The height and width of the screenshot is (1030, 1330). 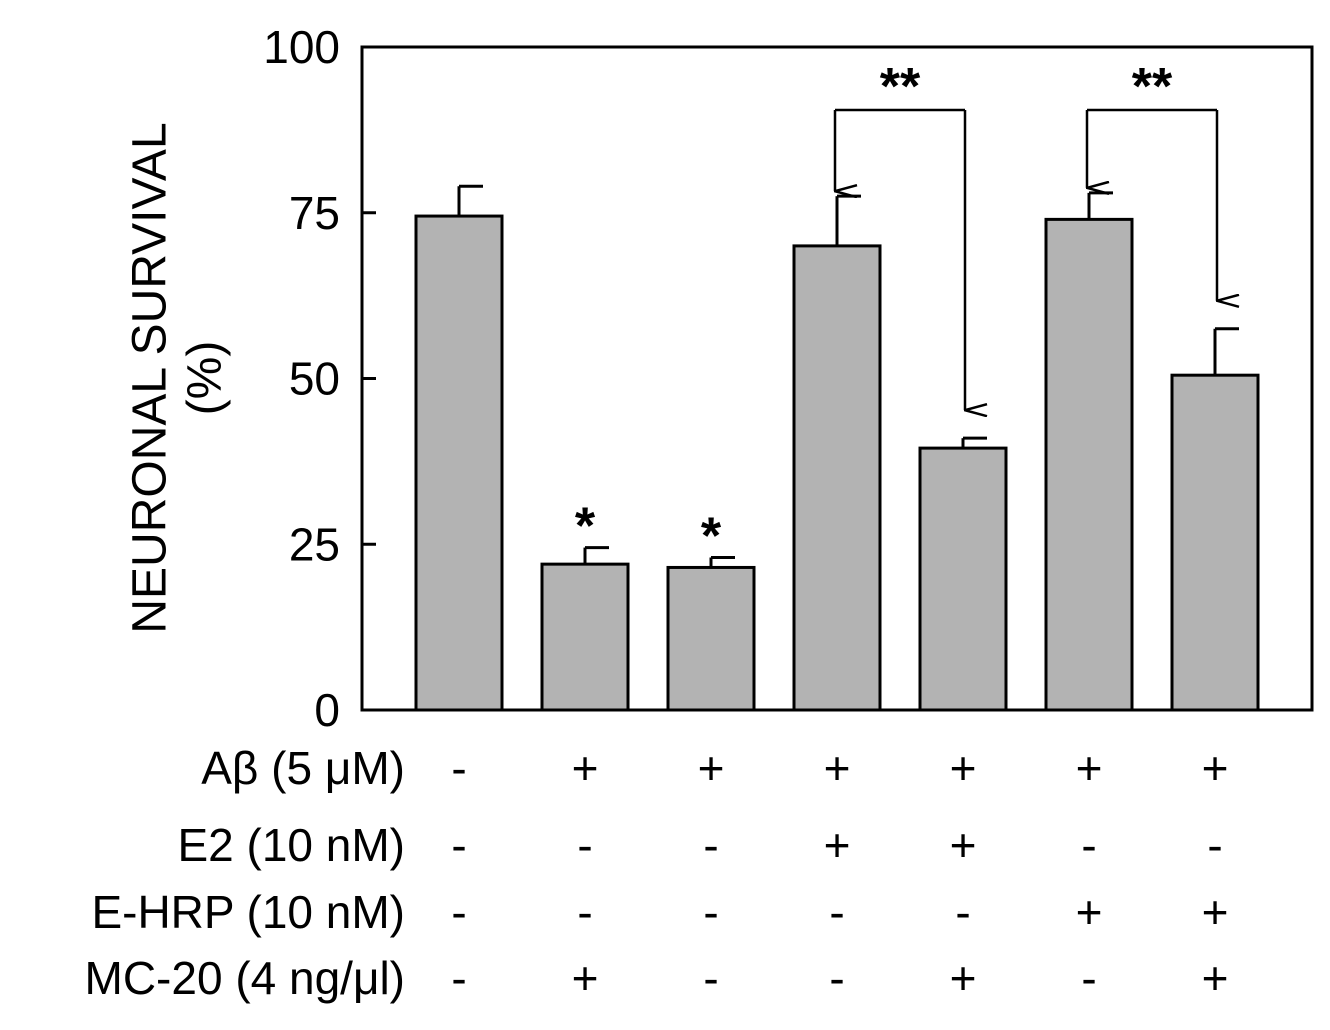 I want to click on y-tick-label: 75, so click(x=314, y=213).